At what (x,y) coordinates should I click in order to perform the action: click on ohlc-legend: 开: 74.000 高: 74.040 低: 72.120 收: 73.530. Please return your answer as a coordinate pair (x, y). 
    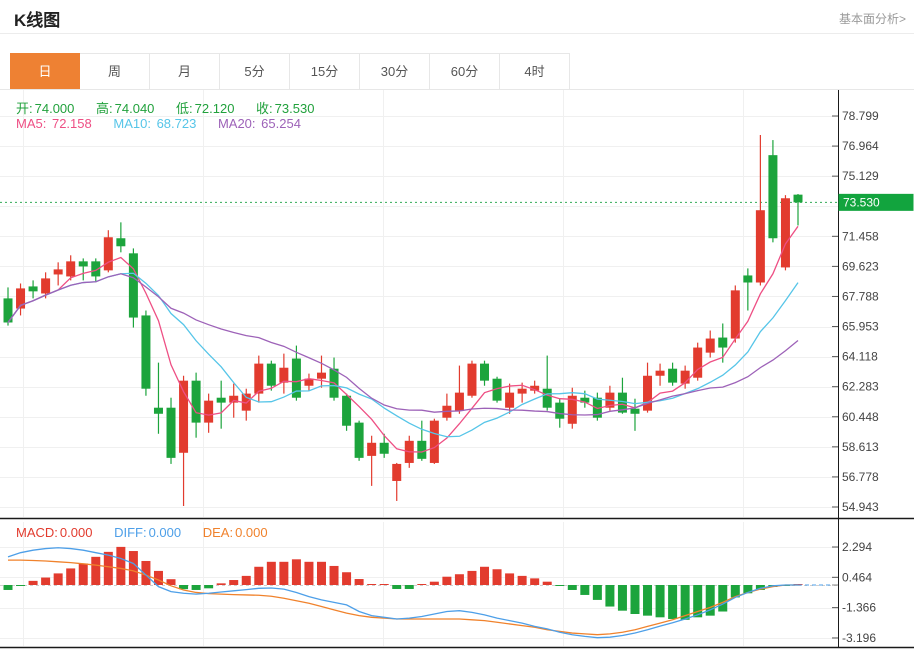
    Looking at the image, I should click on (174, 107).